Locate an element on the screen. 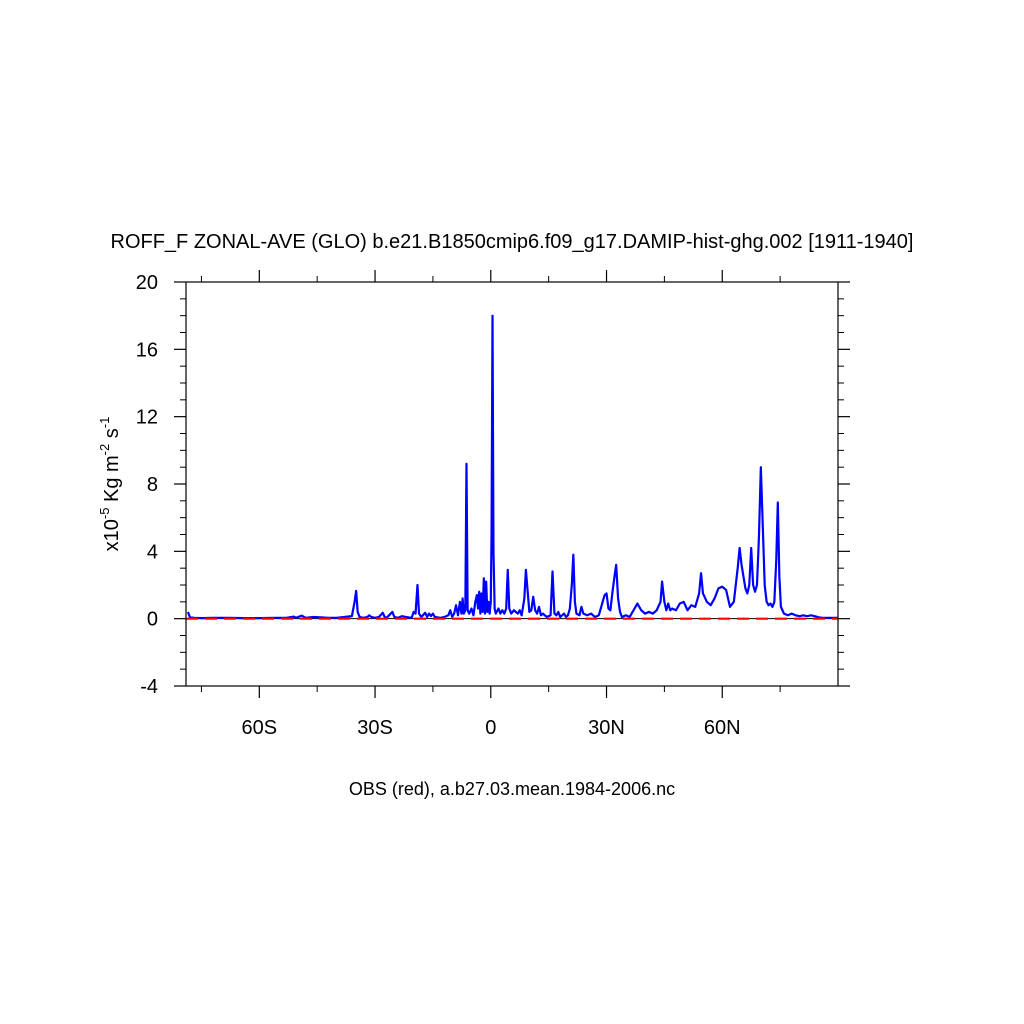  y-tick-label-5: 16 is located at coordinates (147, 350).